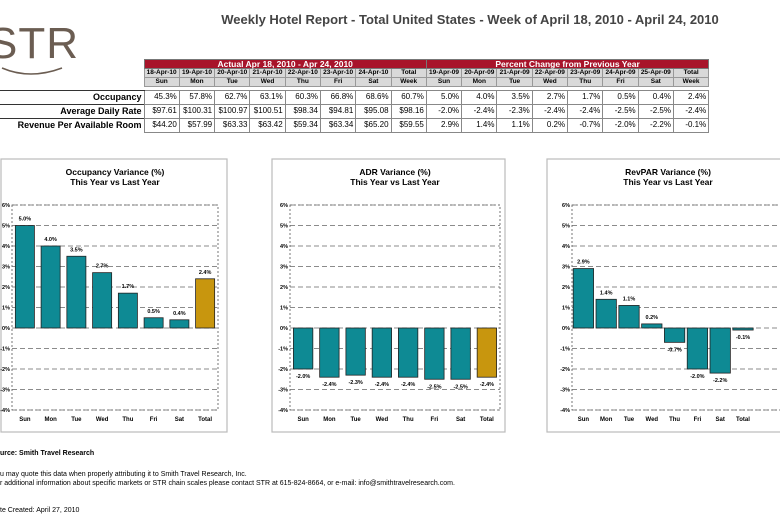  I want to click on column-header: Week, so click(691, 82).